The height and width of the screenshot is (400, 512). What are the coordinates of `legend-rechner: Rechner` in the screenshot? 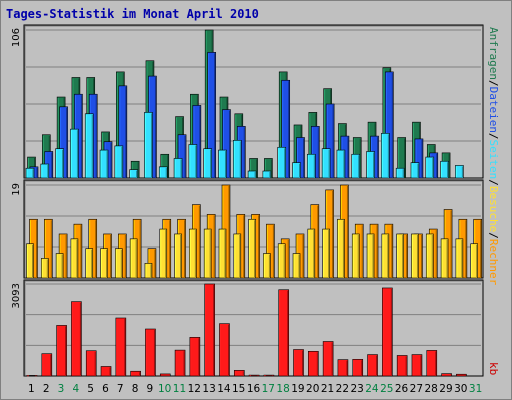 It's located at (493, 262).